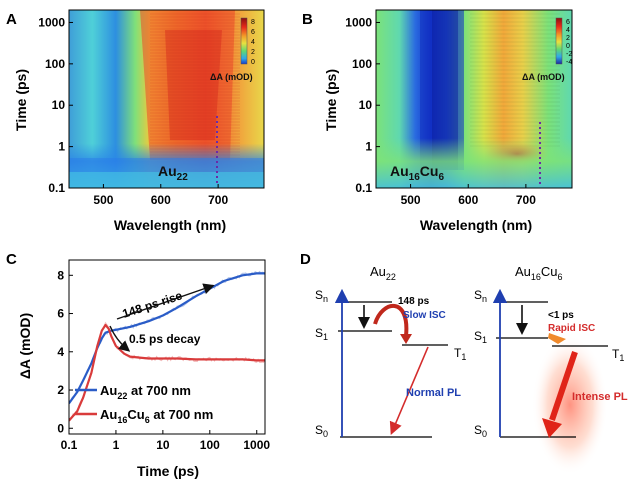  Describe the element at coordinates (480, 337) in the screenshot. I see `right-s1-label: S1` at that location.